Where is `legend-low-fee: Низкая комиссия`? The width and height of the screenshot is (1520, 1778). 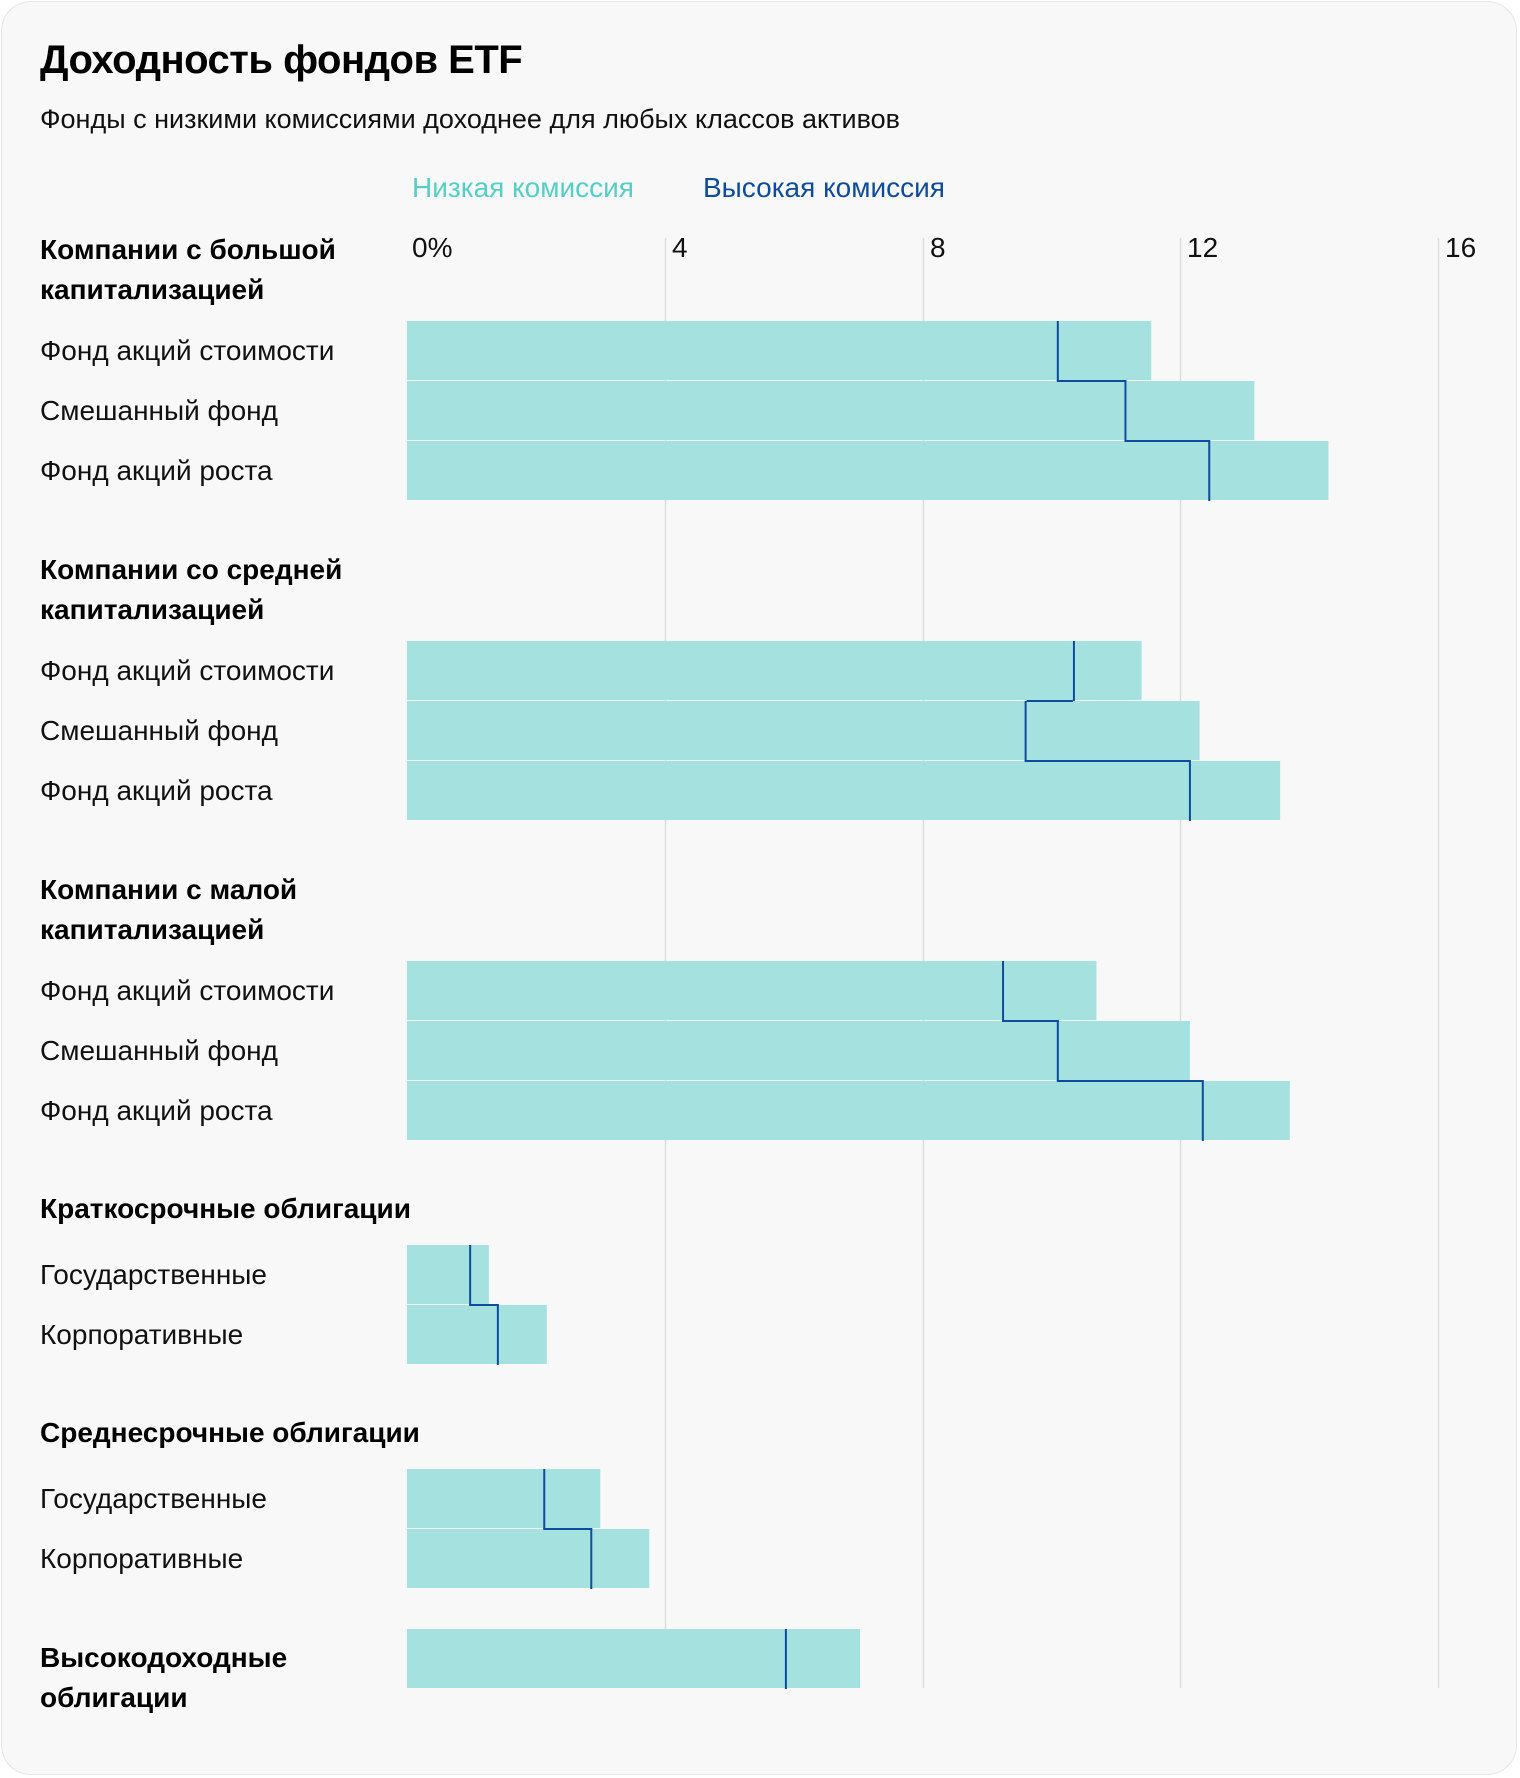 legend-low-fee: Низкая комиссия is located at coordinates (523, 187).